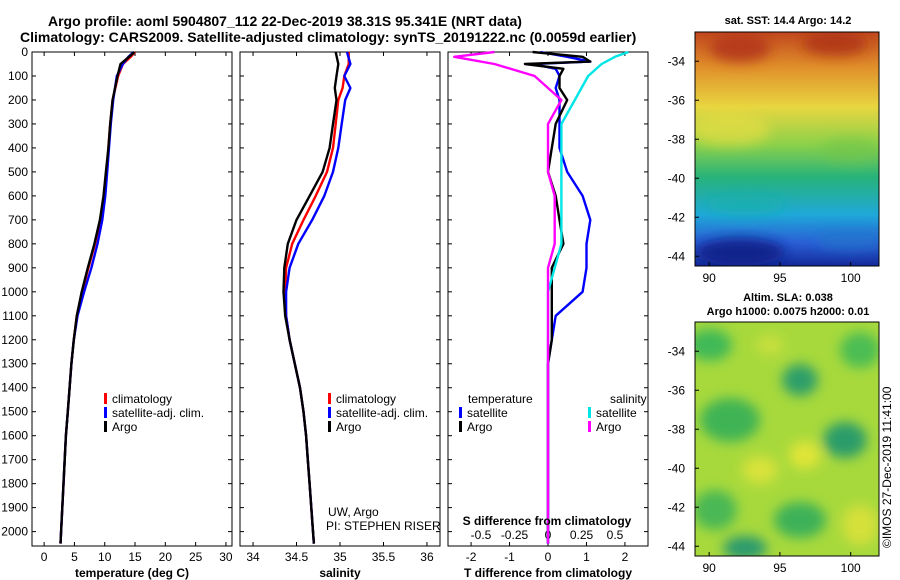 The image size is (900, 580). Describe the element at coordinates (14, 532) in the screenshot. I see `depth-tick-label: 2000` at that location.